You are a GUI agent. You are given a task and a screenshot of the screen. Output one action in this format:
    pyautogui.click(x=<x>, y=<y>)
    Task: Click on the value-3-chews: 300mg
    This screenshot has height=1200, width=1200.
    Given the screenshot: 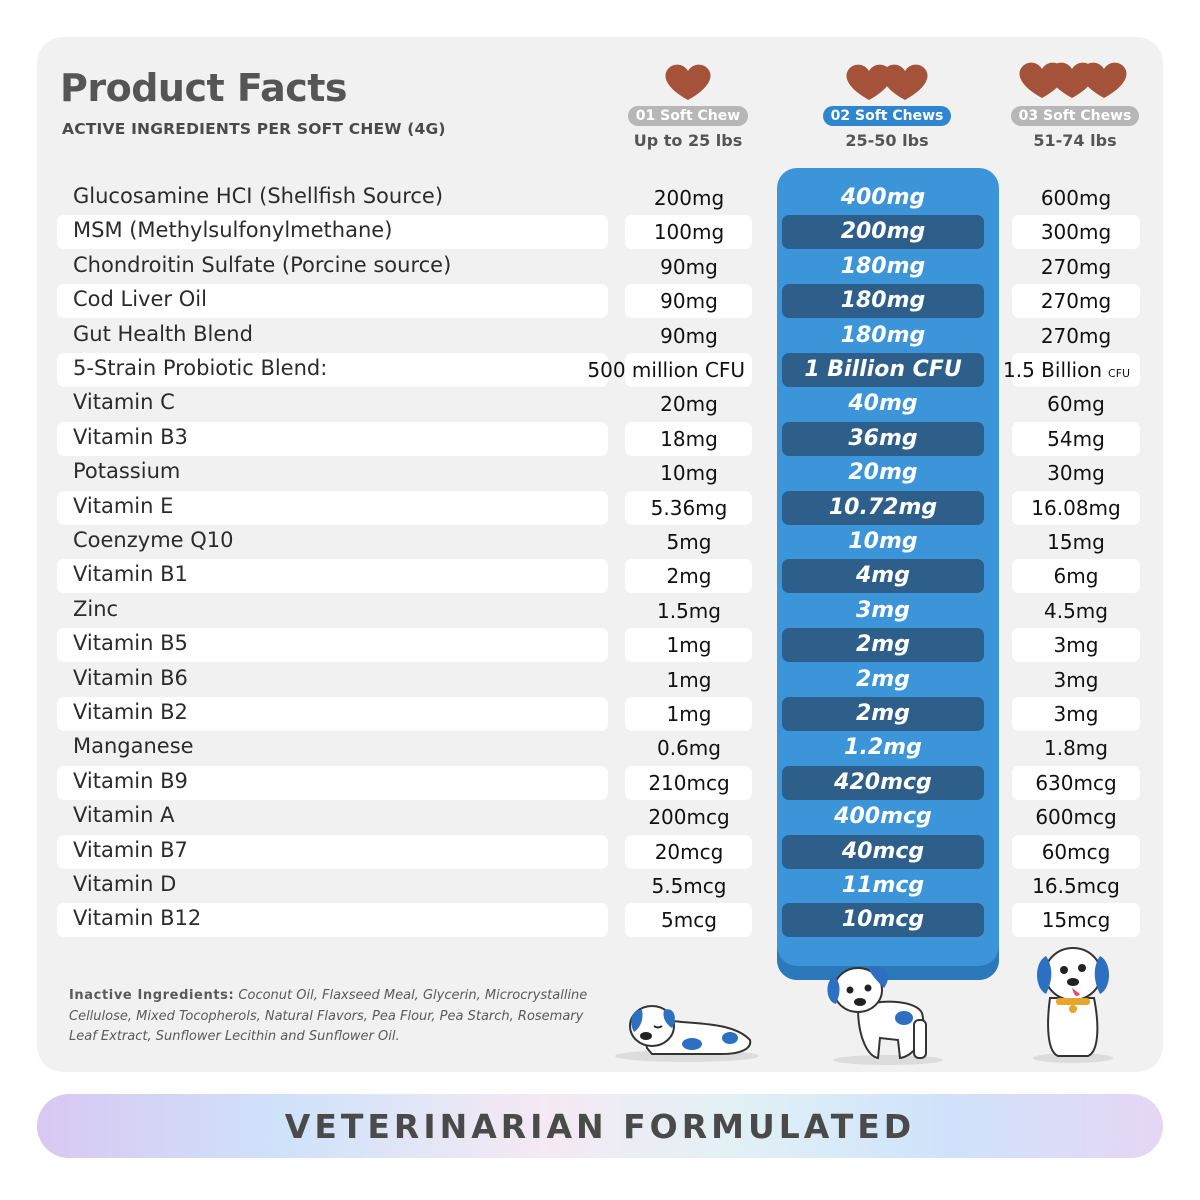 What is the action you would take?
    pyautogui.click(x=1076, y=232)
    